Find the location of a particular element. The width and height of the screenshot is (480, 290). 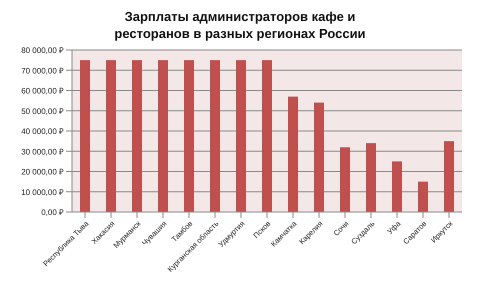

y-tick-label: 0,00 ₽ is located at coordinates (52, 212).